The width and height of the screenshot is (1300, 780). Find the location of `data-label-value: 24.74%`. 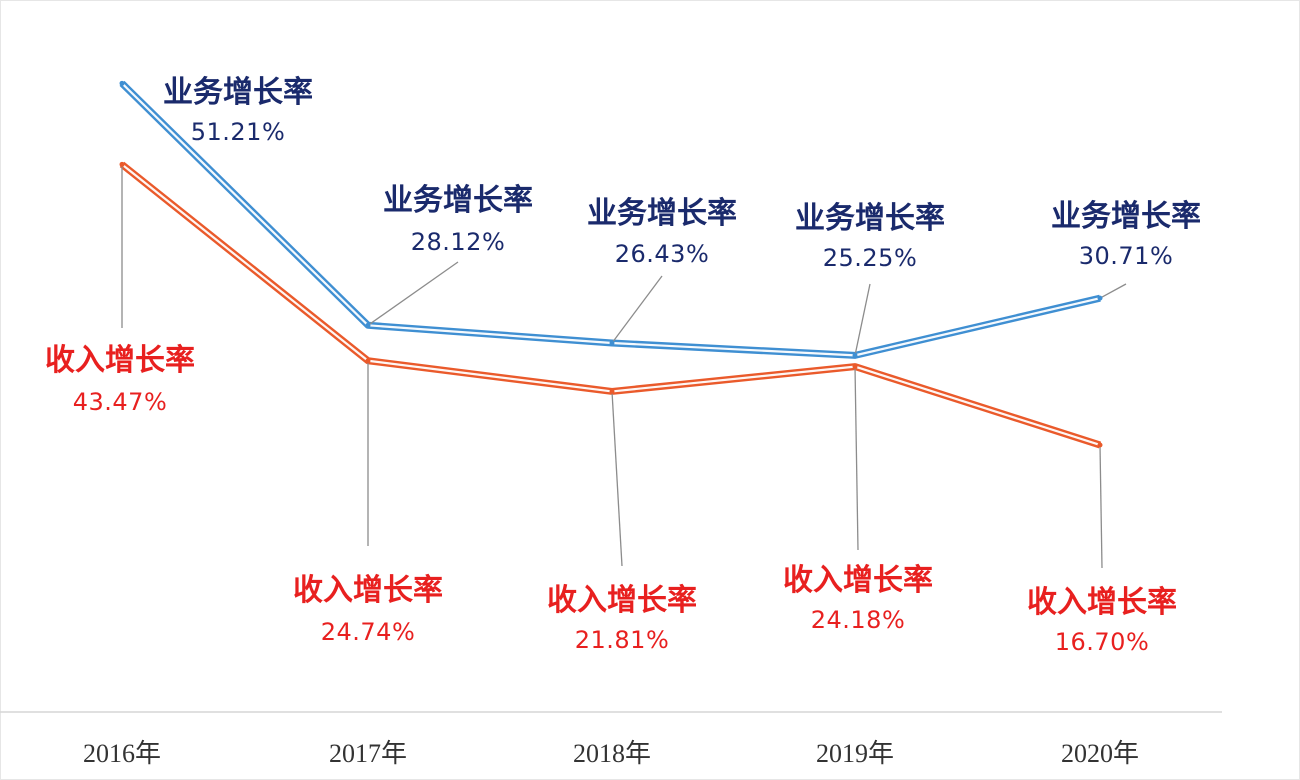

data-label-value: 24.74% is located at coordinates (368, 632).